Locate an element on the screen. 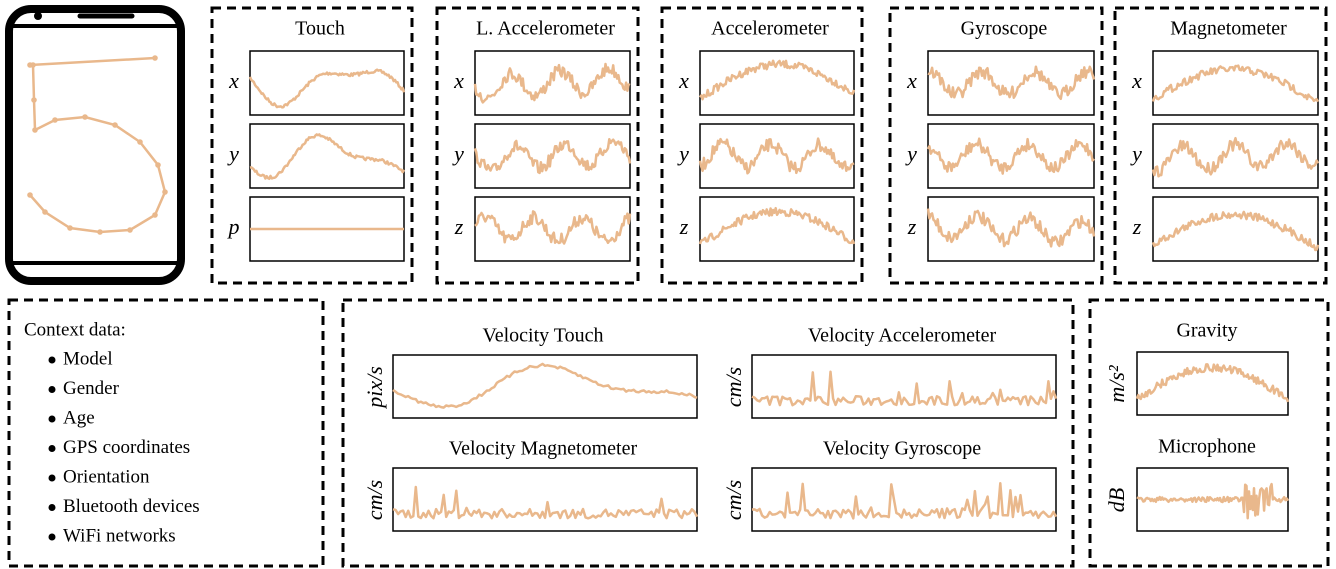 This screenshot has height=569, width=1336. context-item: Model is located at coordinates (88, 358).